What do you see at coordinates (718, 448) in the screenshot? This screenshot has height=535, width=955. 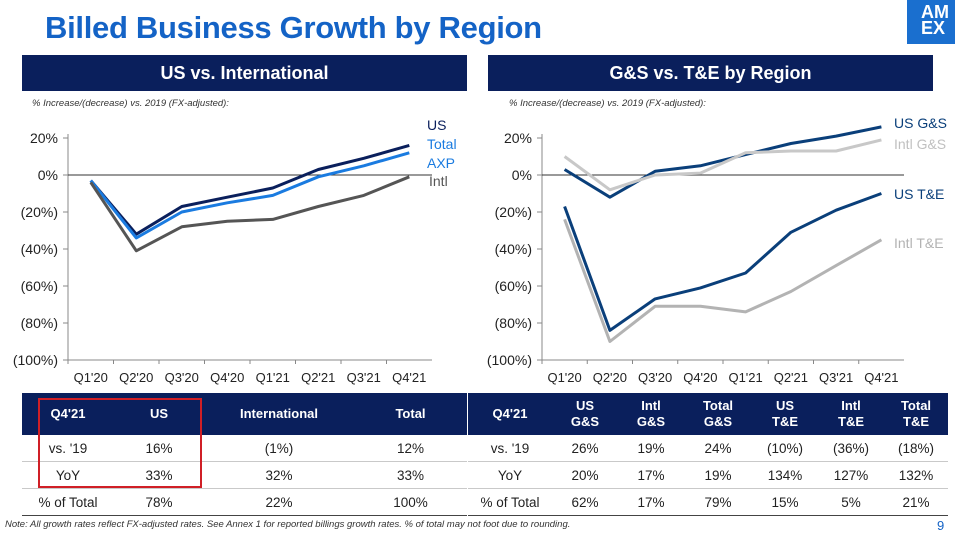 I see `table-cell: 24%` at bounding box center [718, 448].